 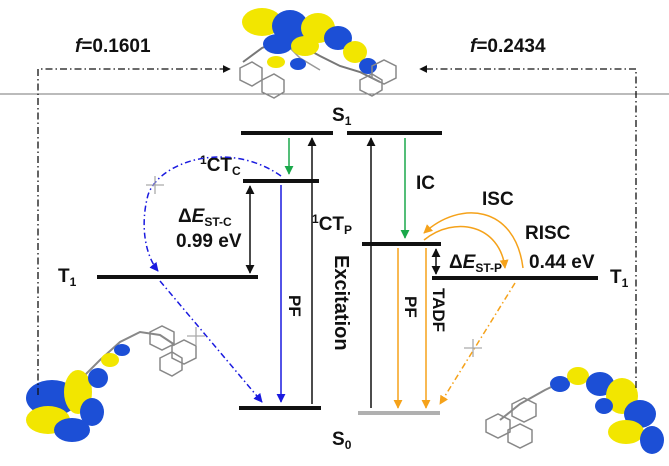 What do you see at coordinates (425, 183) in the screenshot?
I see `ic-label: IC` at bounding box center [425, 183].